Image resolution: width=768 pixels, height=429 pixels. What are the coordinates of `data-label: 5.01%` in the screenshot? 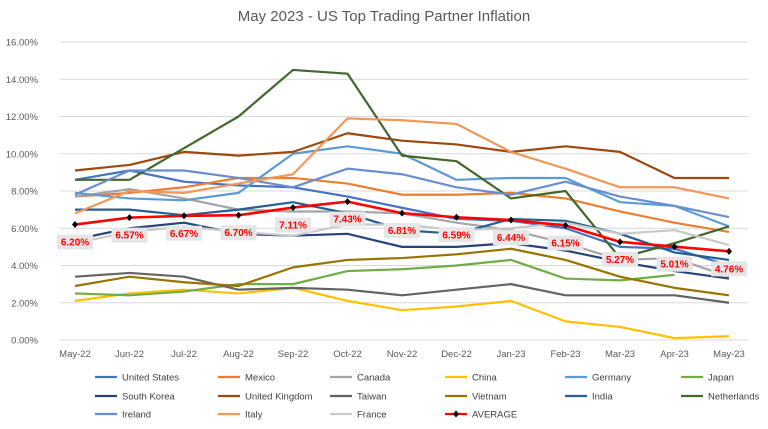 It's located at (674, 265).